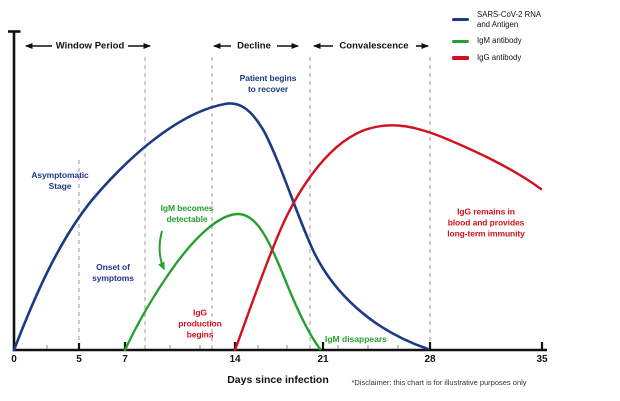  I want to click on legend-item-igg: IgG antibody, so click(496, 58).